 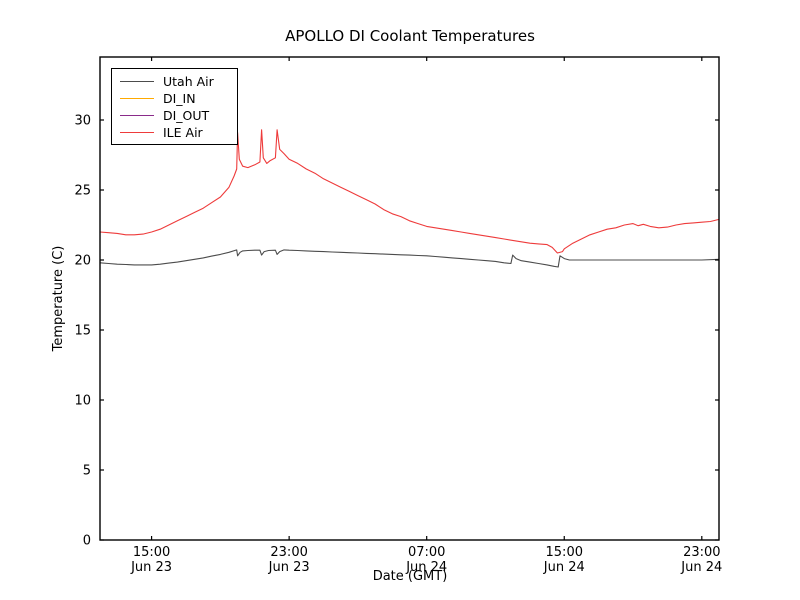 I want to click on y-tick-label: 15, so click(x=82, y=331).